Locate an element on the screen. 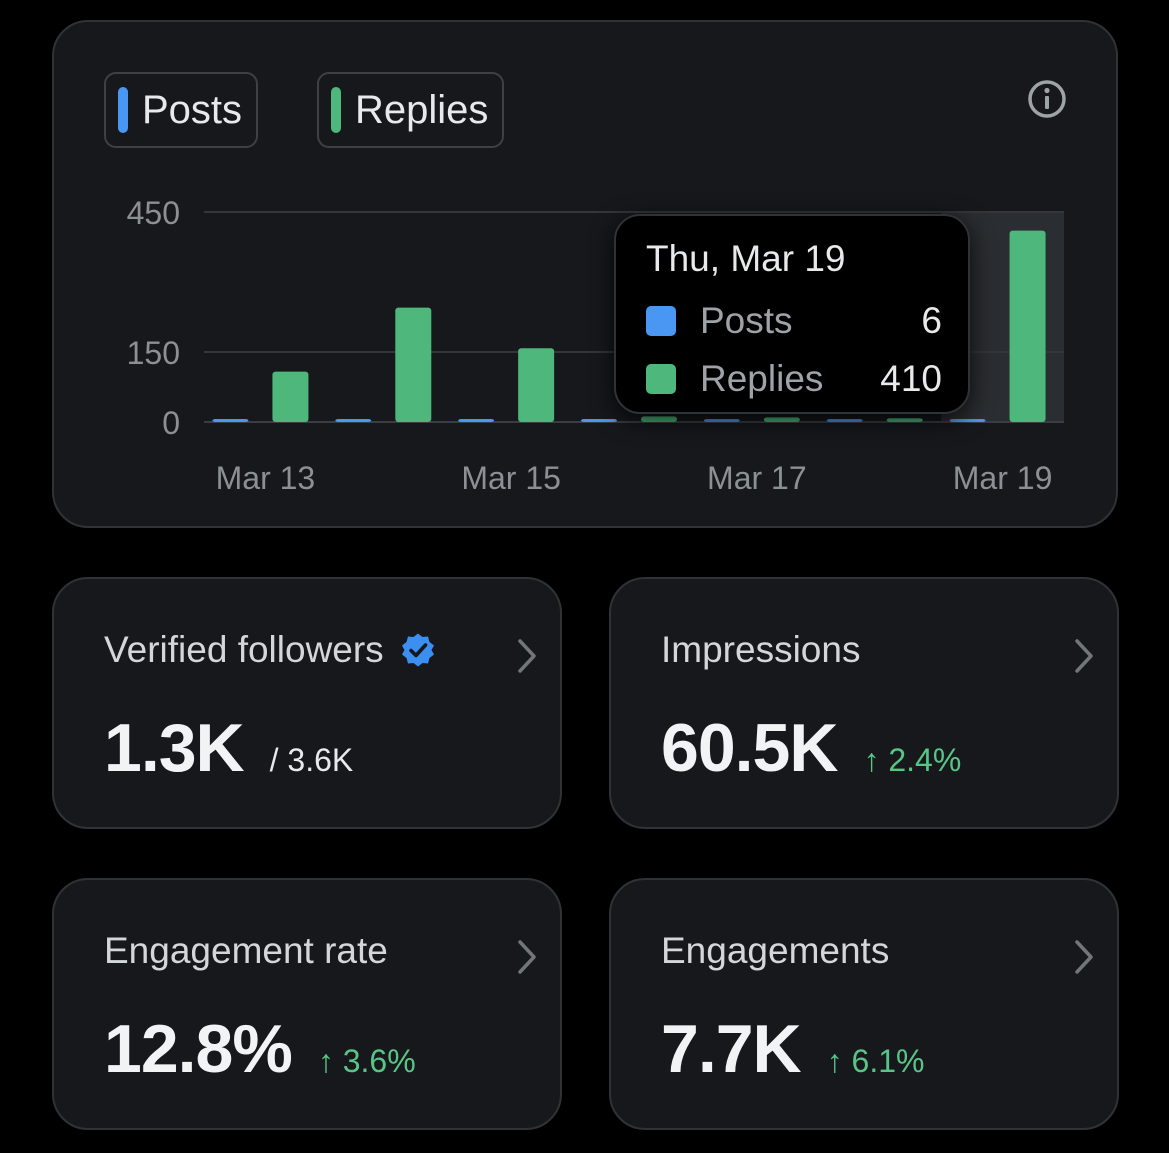 The width and height of the screenshot is (1169, 1153). verified-followers-stats: 1.3K / 3.6K is located at coordinates (228, 748).